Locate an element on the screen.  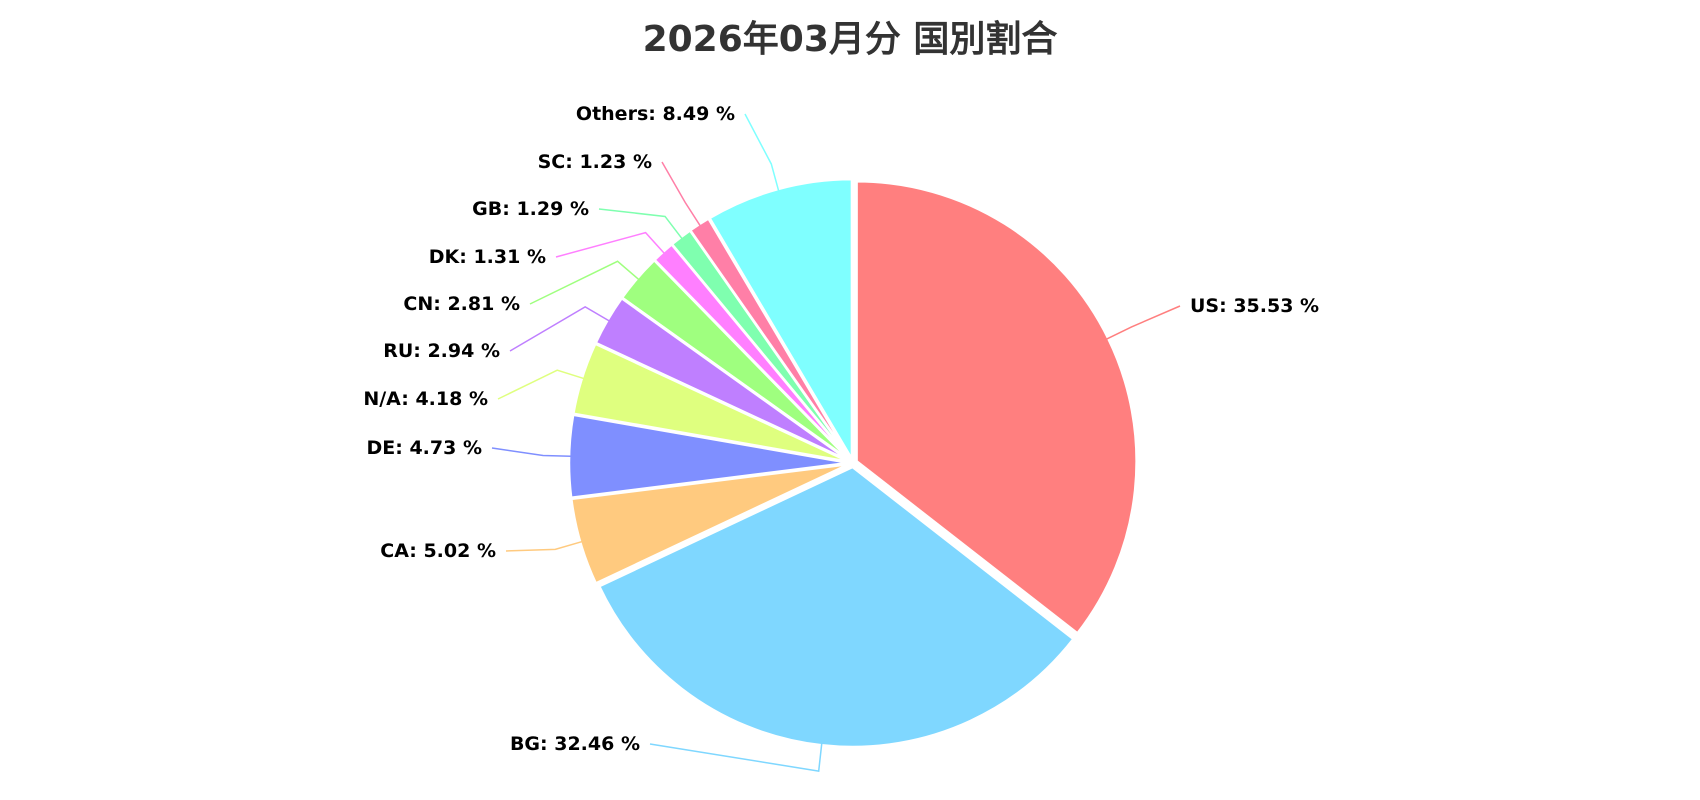
slice-label-dk: DK: 1.31 % is located at coordinates (487, 257).